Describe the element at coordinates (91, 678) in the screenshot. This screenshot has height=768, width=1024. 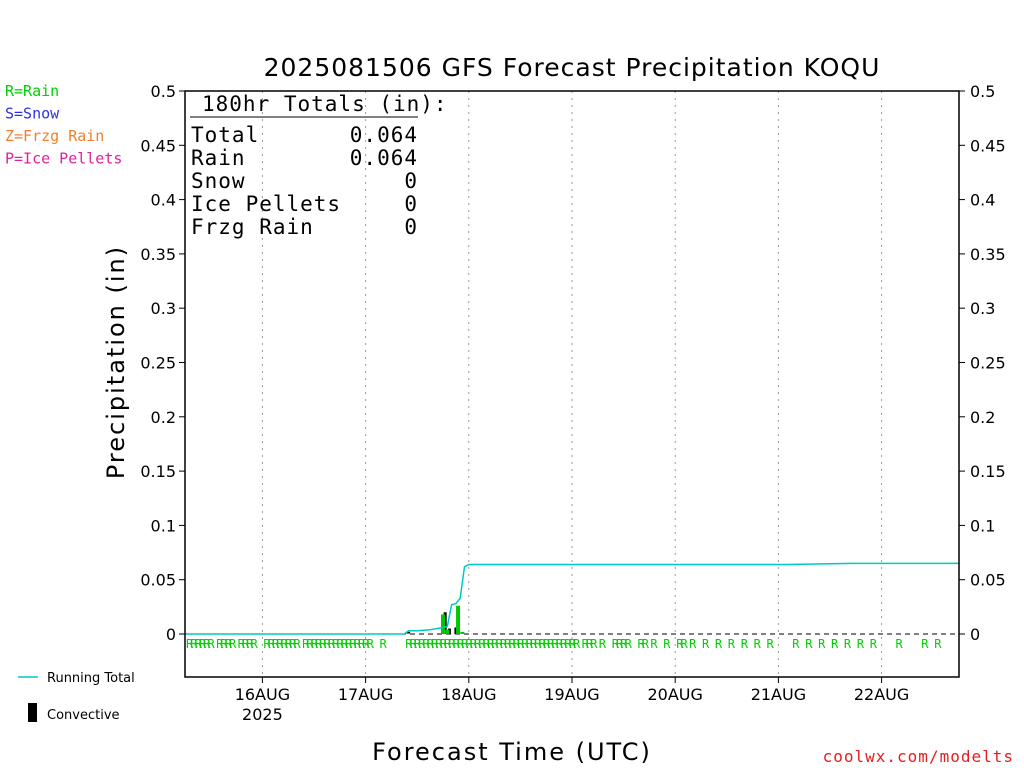
I see `legend-running-total-label: Running Total` at that location.